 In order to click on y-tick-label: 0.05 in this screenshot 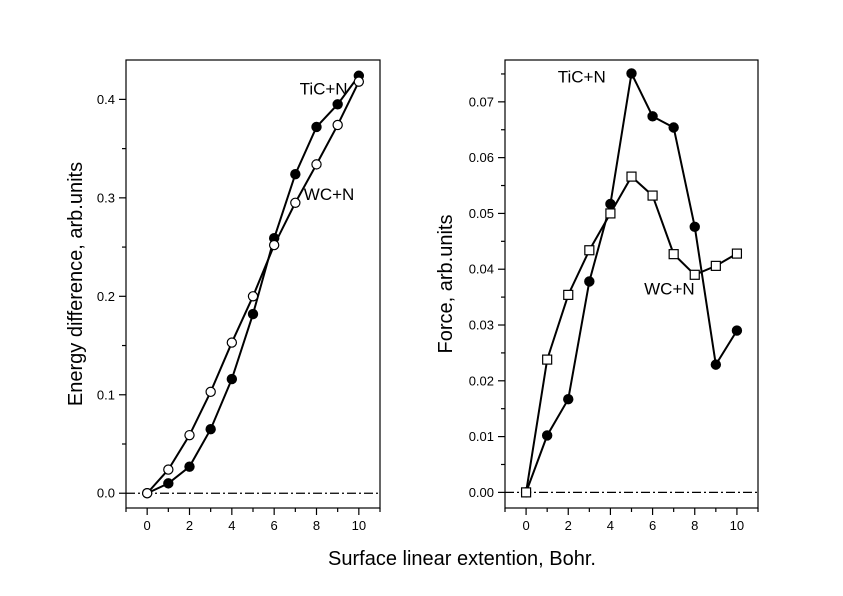, I will do `click(481, 213)`.